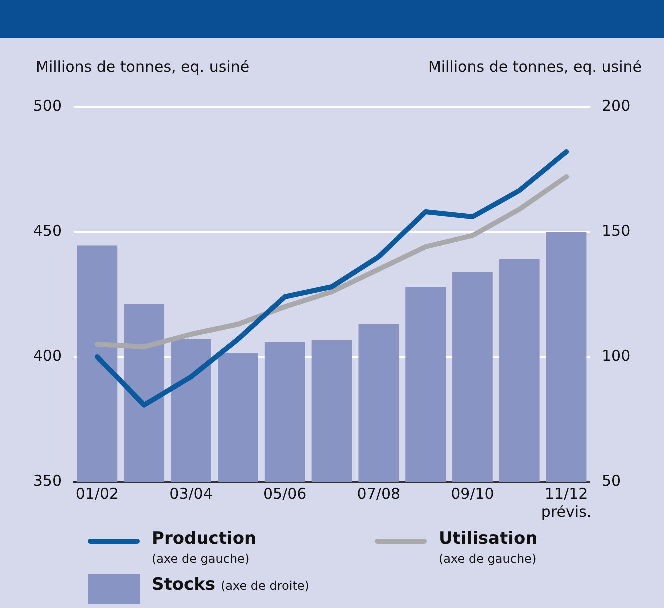  Describe the element at coordinates (535, 67) in the screenshot. I see `y2-axis-title: Millions de tonnes, eq. usiné` at that location.